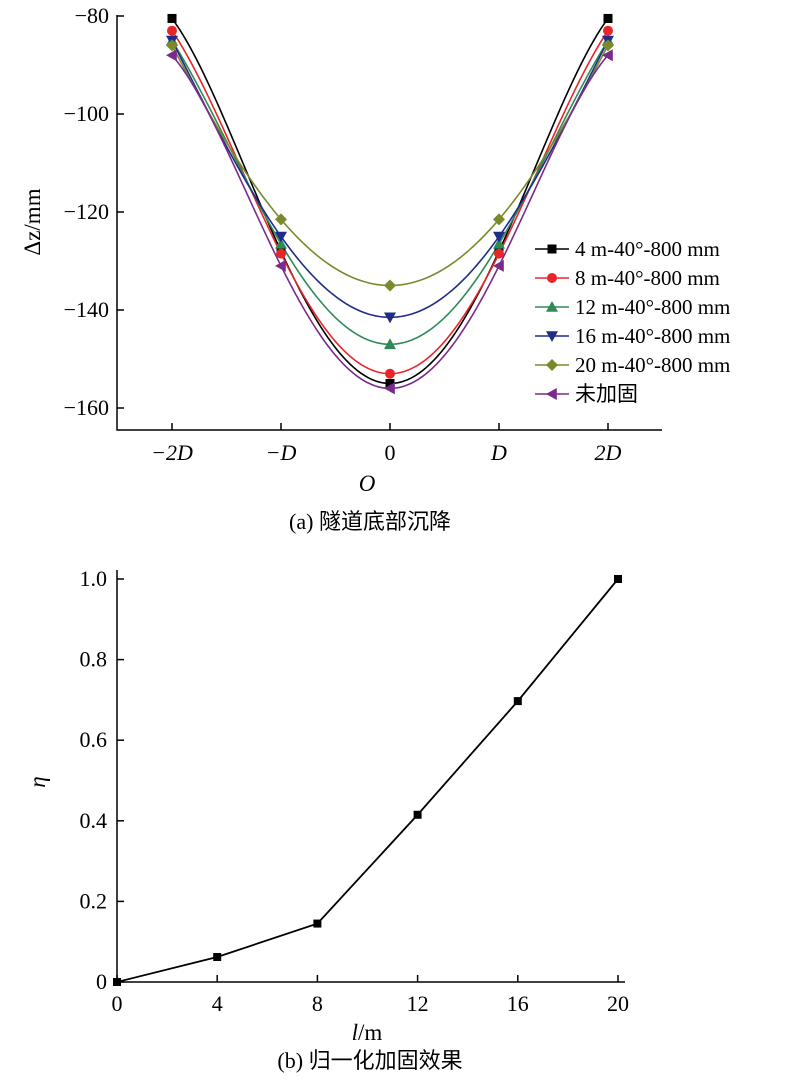 The image size is (800, 1082). Describe the element at coordinates (652, 336) in the screenshot. I see `chart-a-legend-label: 16 m-40°-800 mm` at that location.